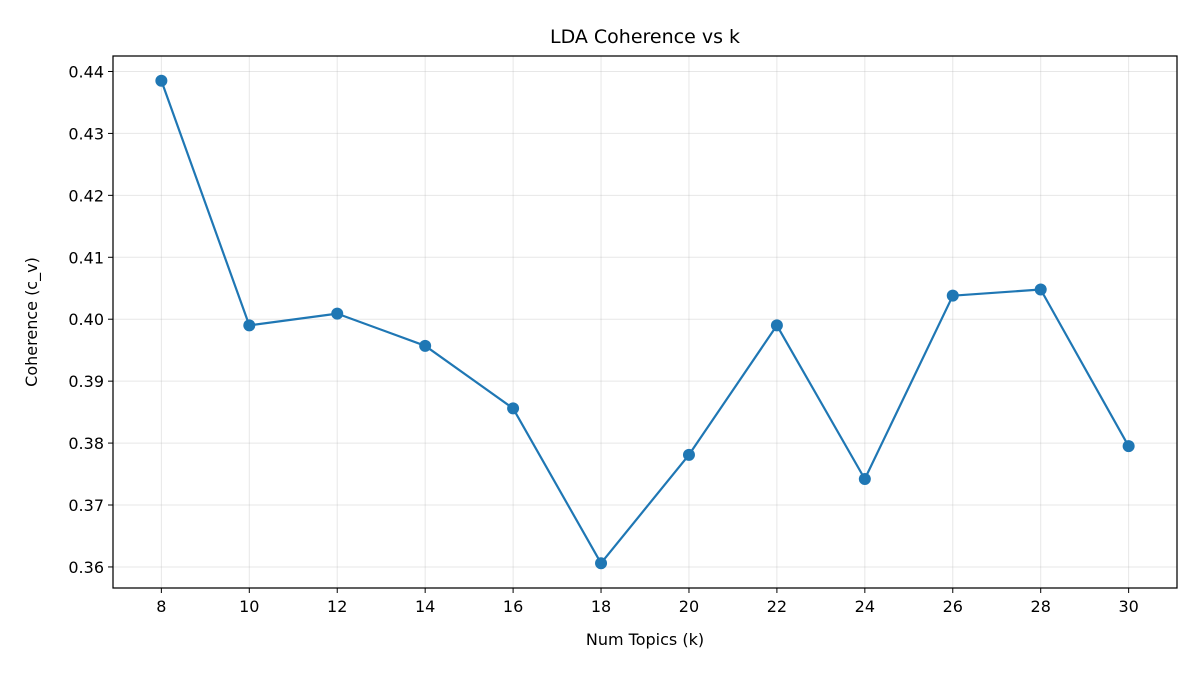 The height and width of the screenshot is (675, 1200). What do you see at coordinates (337, 606) in the screenshot?
I see `x-tick-label: 12` at bounding box center [337, 606].